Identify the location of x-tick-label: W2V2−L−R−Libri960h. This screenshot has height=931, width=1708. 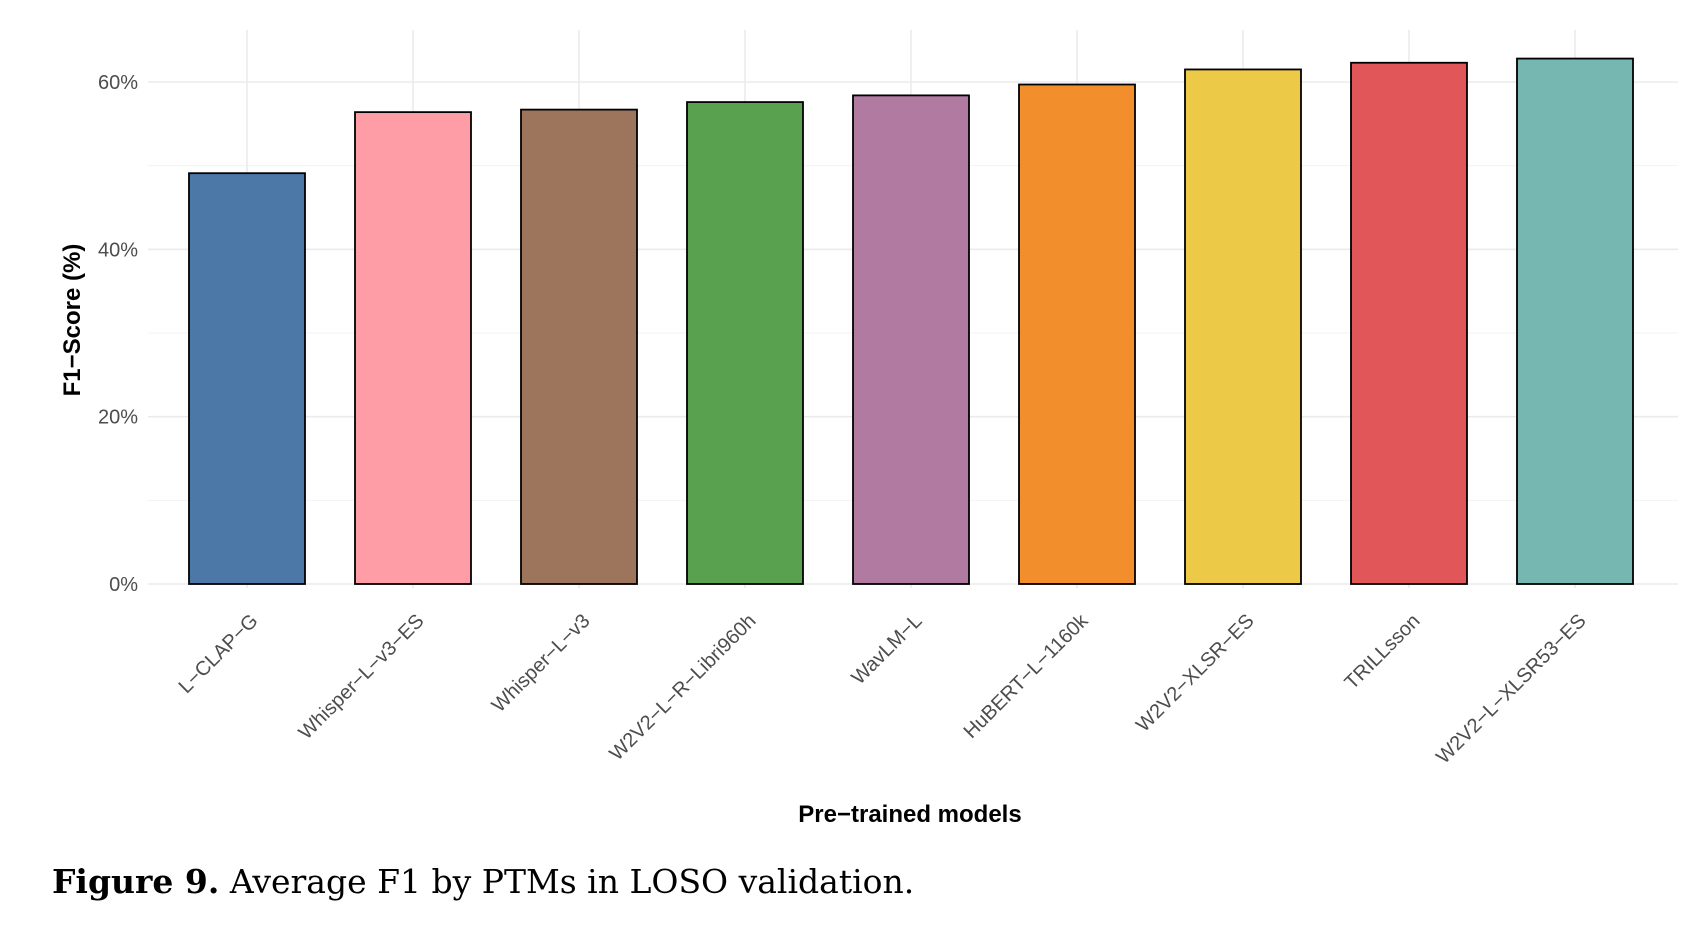
(682, 687).